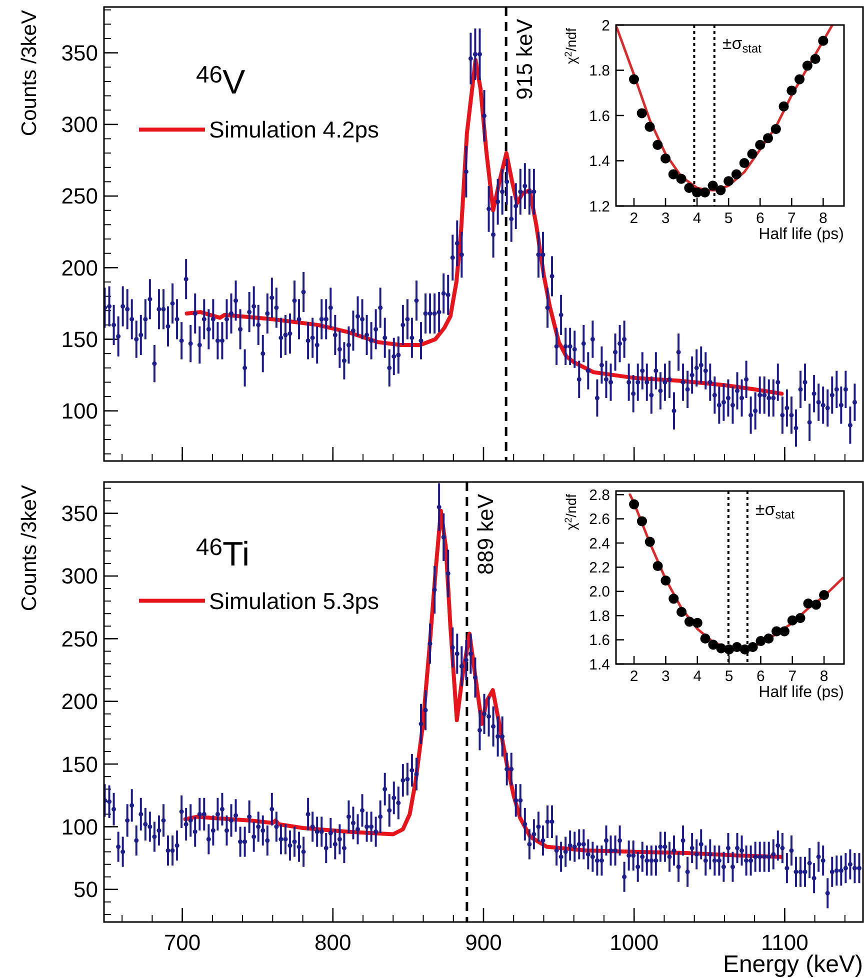  Describe the element at coordinates (294, 129) in the screenshot. I see `legend-label: Simulation 4.2ps` at that location.